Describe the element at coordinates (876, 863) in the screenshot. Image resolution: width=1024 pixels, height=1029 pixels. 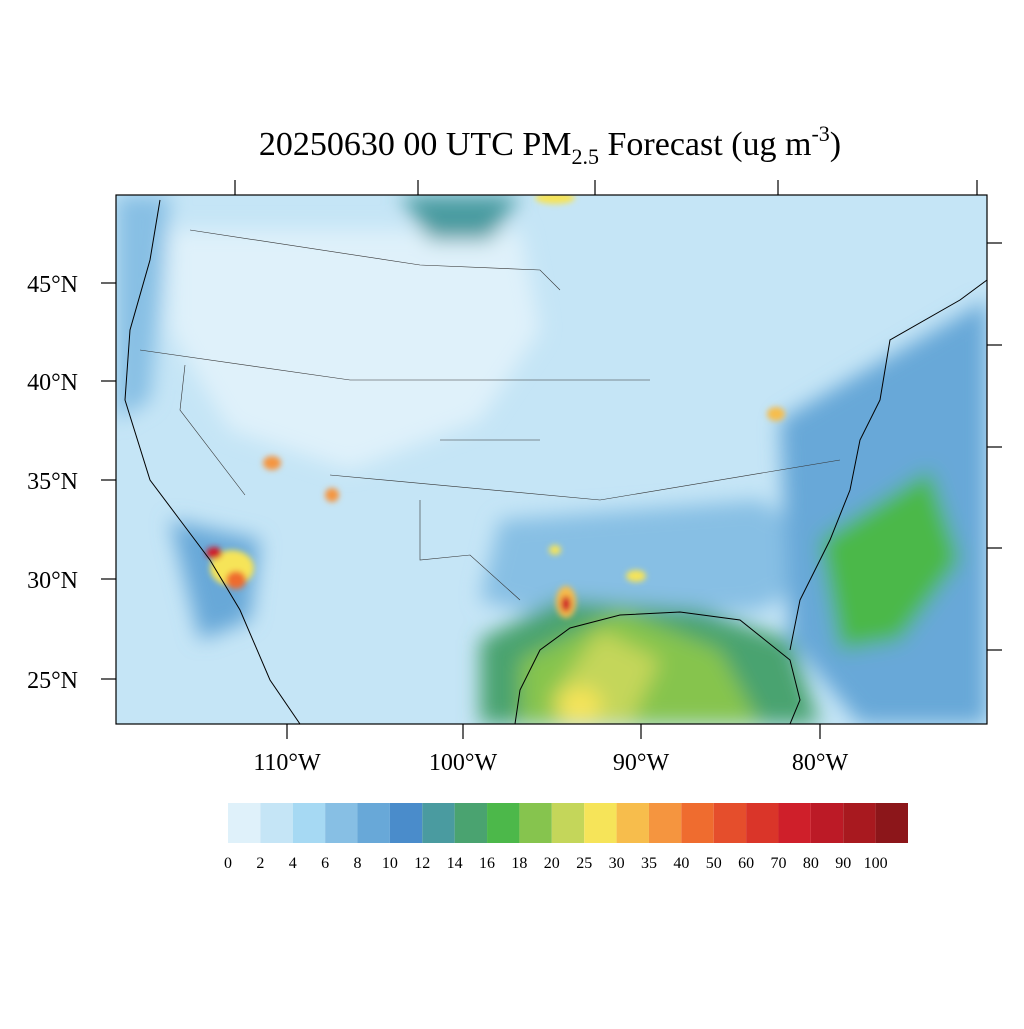
I see `colorbar-label: 100` at that location.